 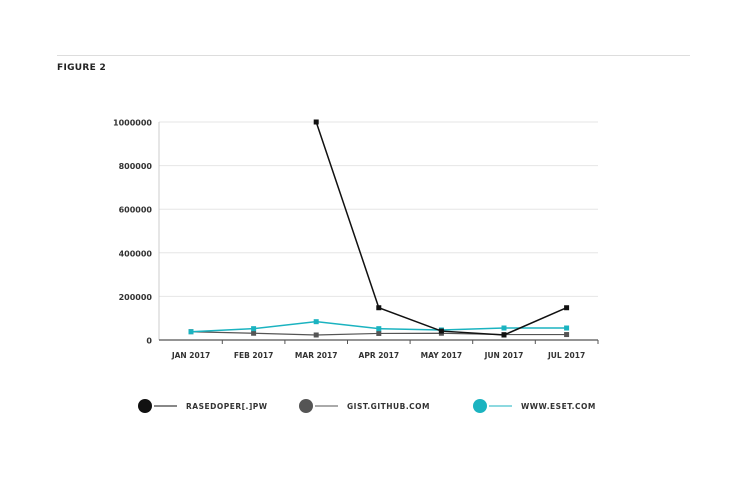 What do you see at coordinates (253, 355) in the screenshot?
I see `x-tick-label: FEB 2017` at bounding box center [253, 355].